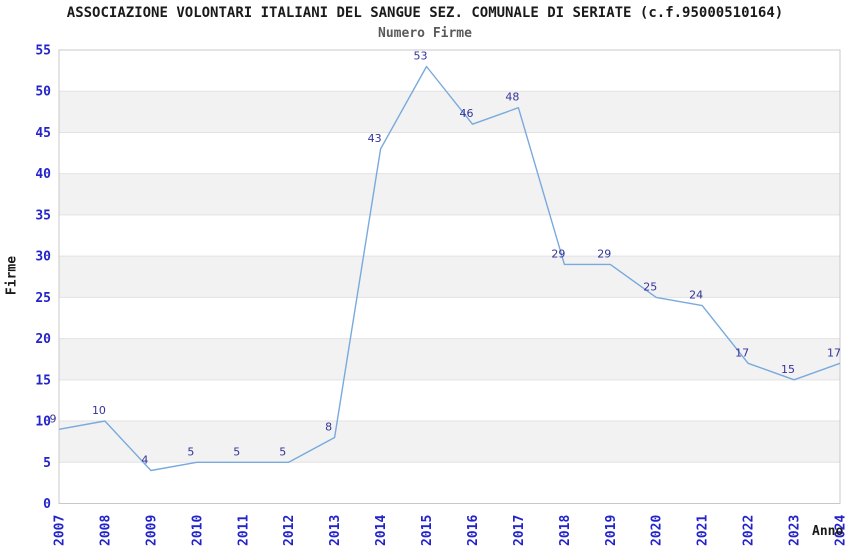 The height and width of the screenshot is (550, 850). Describe the element at coordinates (328, 427) in the screenshot. I see `data-point-label: 8` at that location.